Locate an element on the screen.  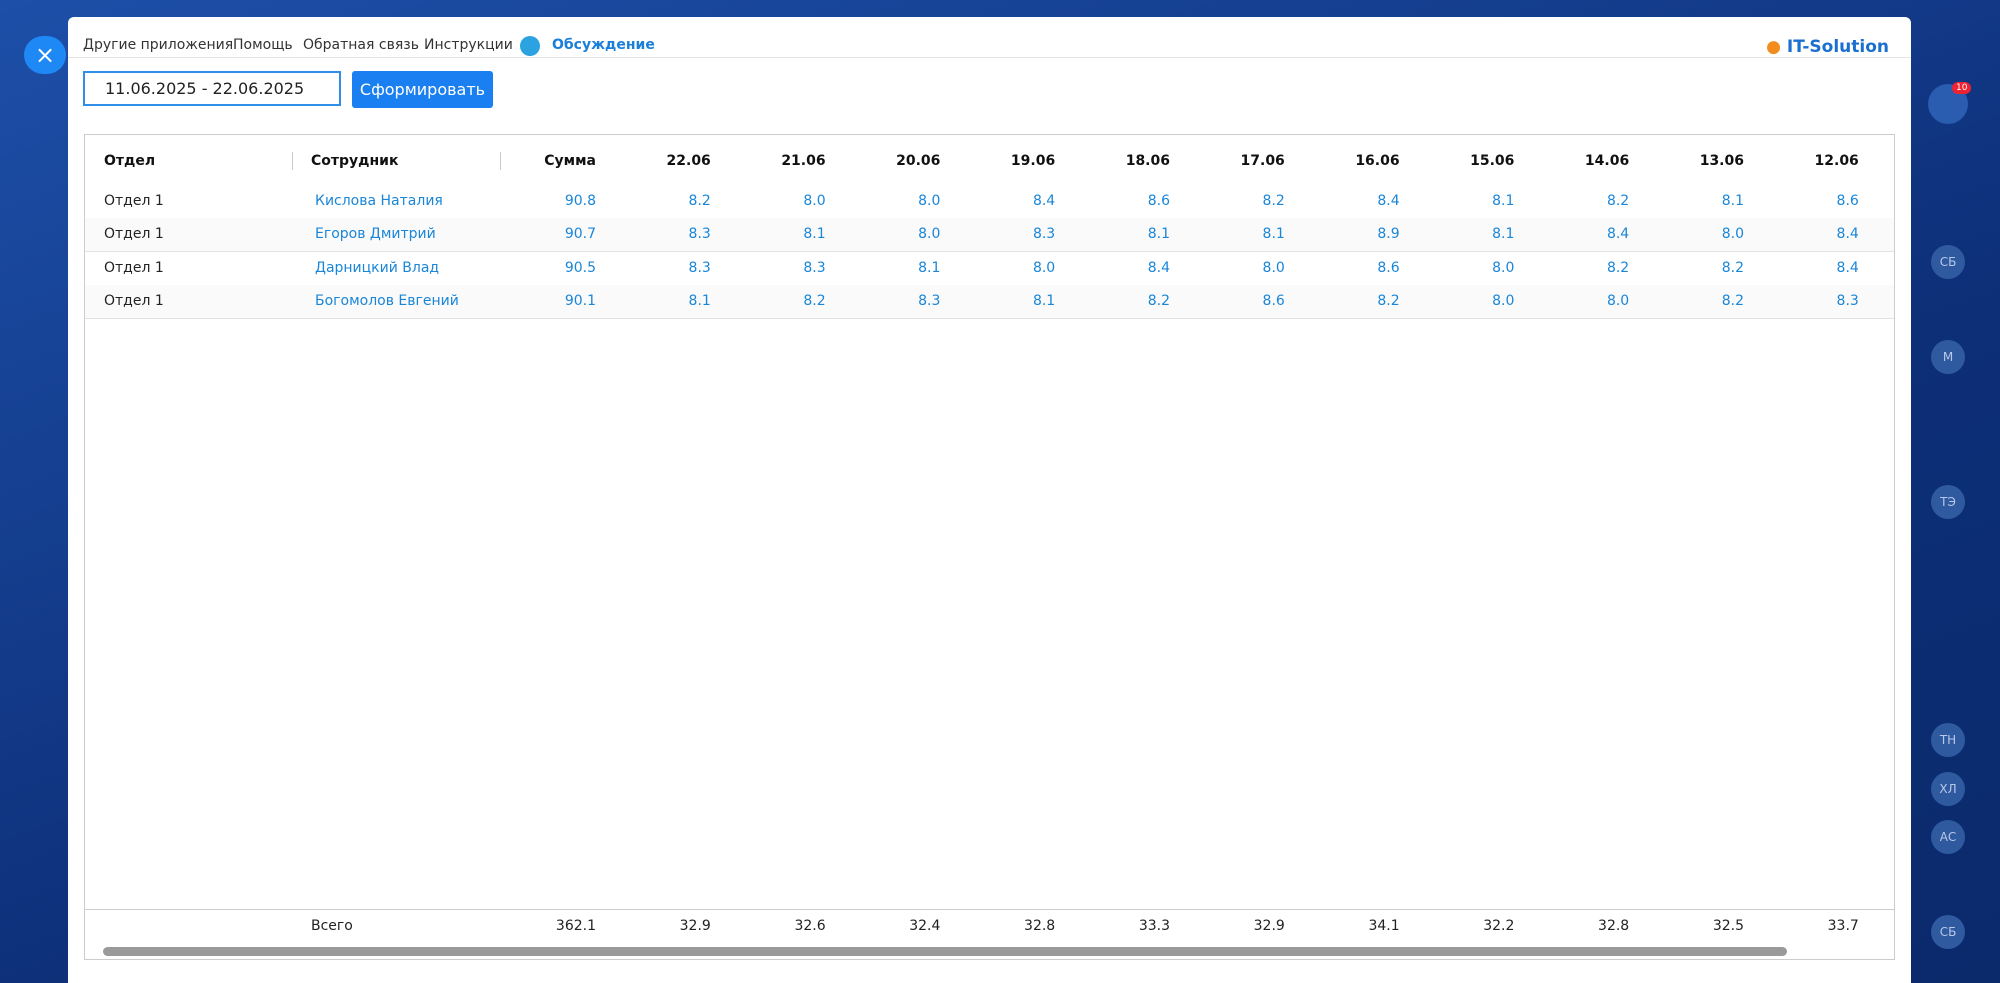
brand: ● IT-Solution is located at coordinates (1827, 47).